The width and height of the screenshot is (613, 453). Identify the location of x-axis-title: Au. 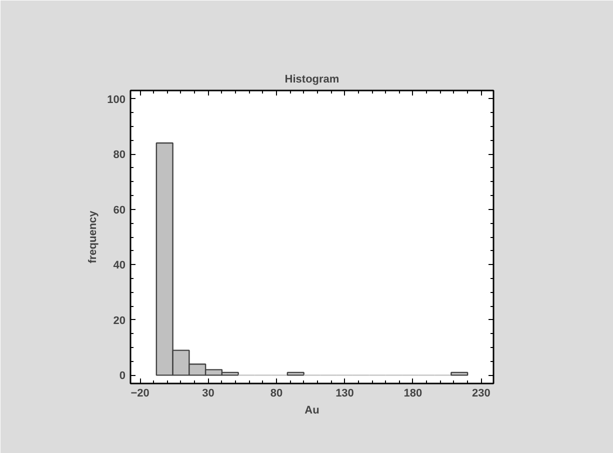
(312, 410).